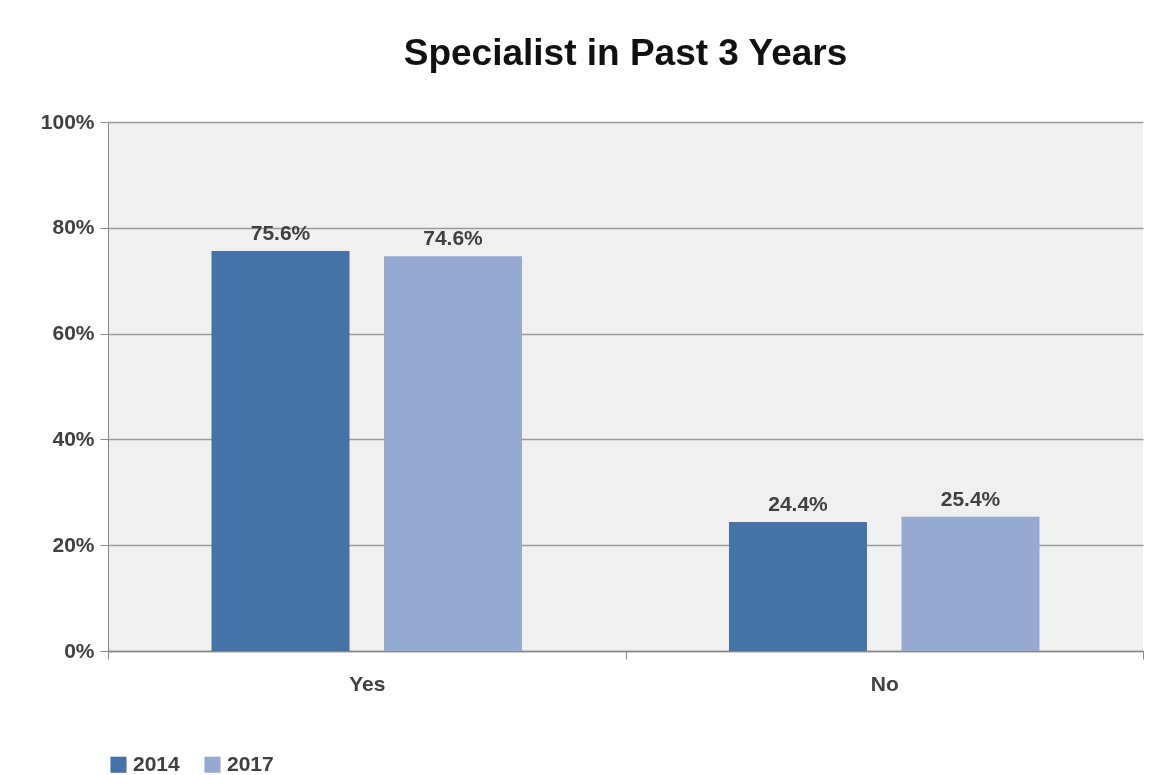  I want to click on legend-label: 2014, so click(157, 763).